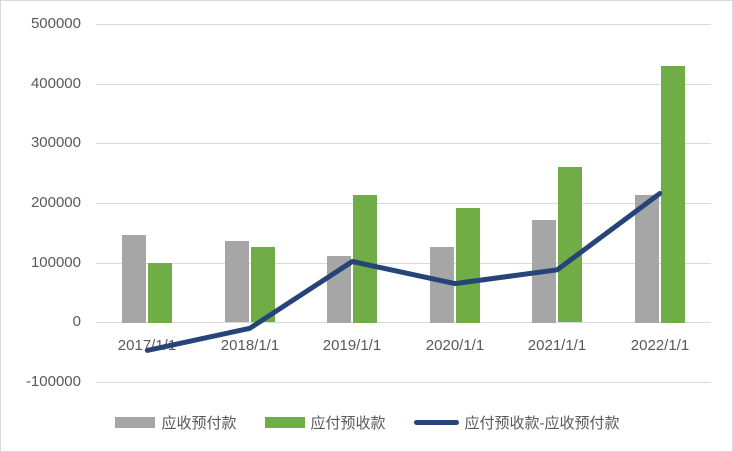 The height and width of the screenshot is (452, 733). Describe the element at coordinates (55, 202) in the screenshot. I see `y-axis-tick-label: 200000` at that location.